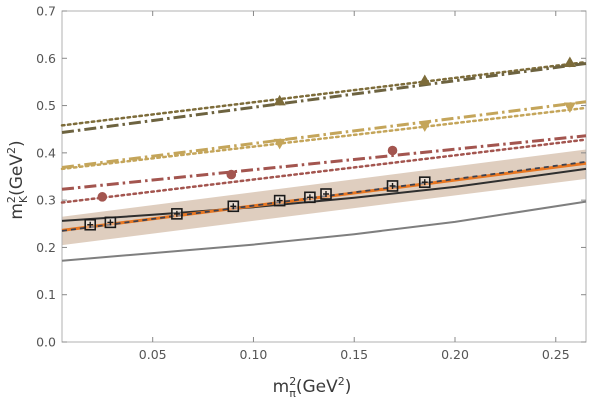 This screenshot has width=600, height=404. I want to click on x-tick-label-1: 0.05, so click(153, 354).